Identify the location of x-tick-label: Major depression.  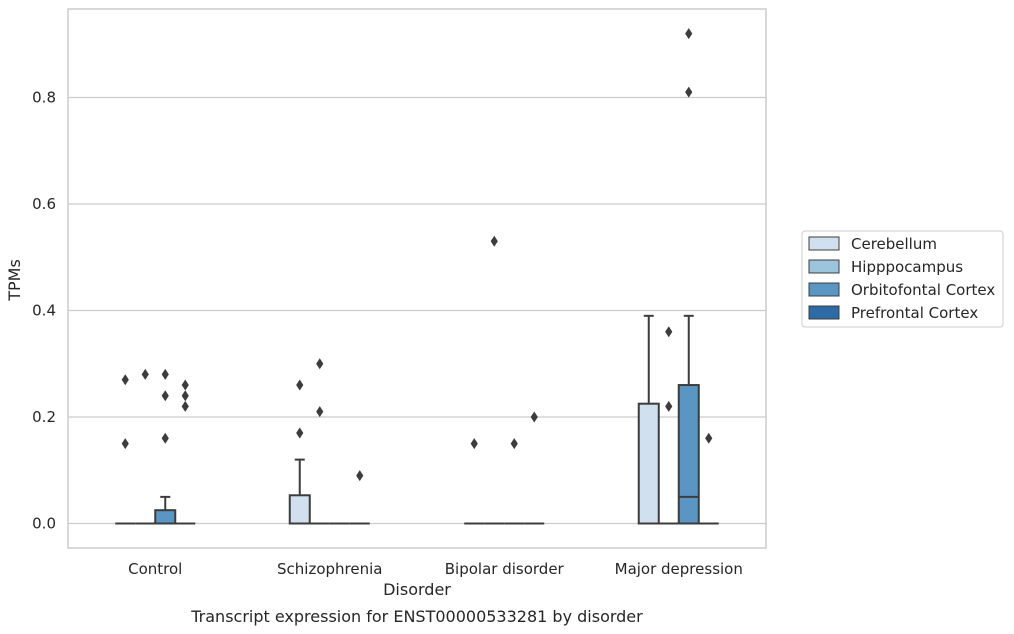
(679, 569).